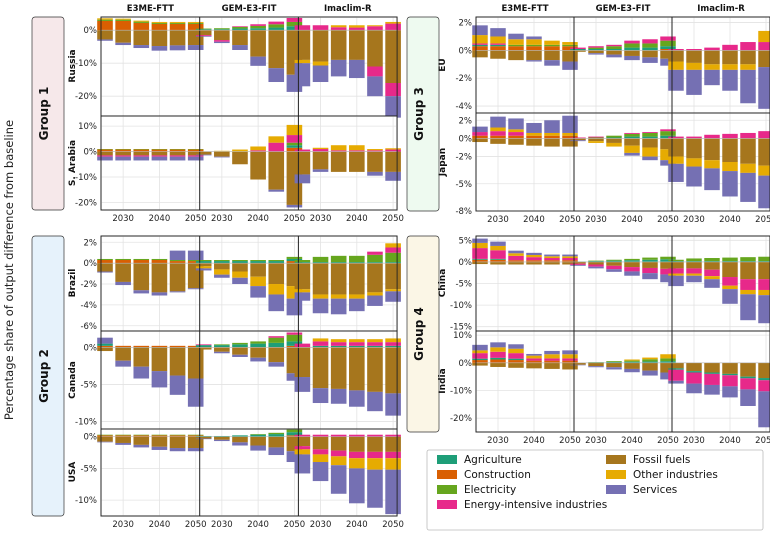 This screenshot has width=770, height=536. What do you see at coordinates (466, 263) in the screenshot?
I see `y-tick-label: 0%` at bounding box center [466, 263].